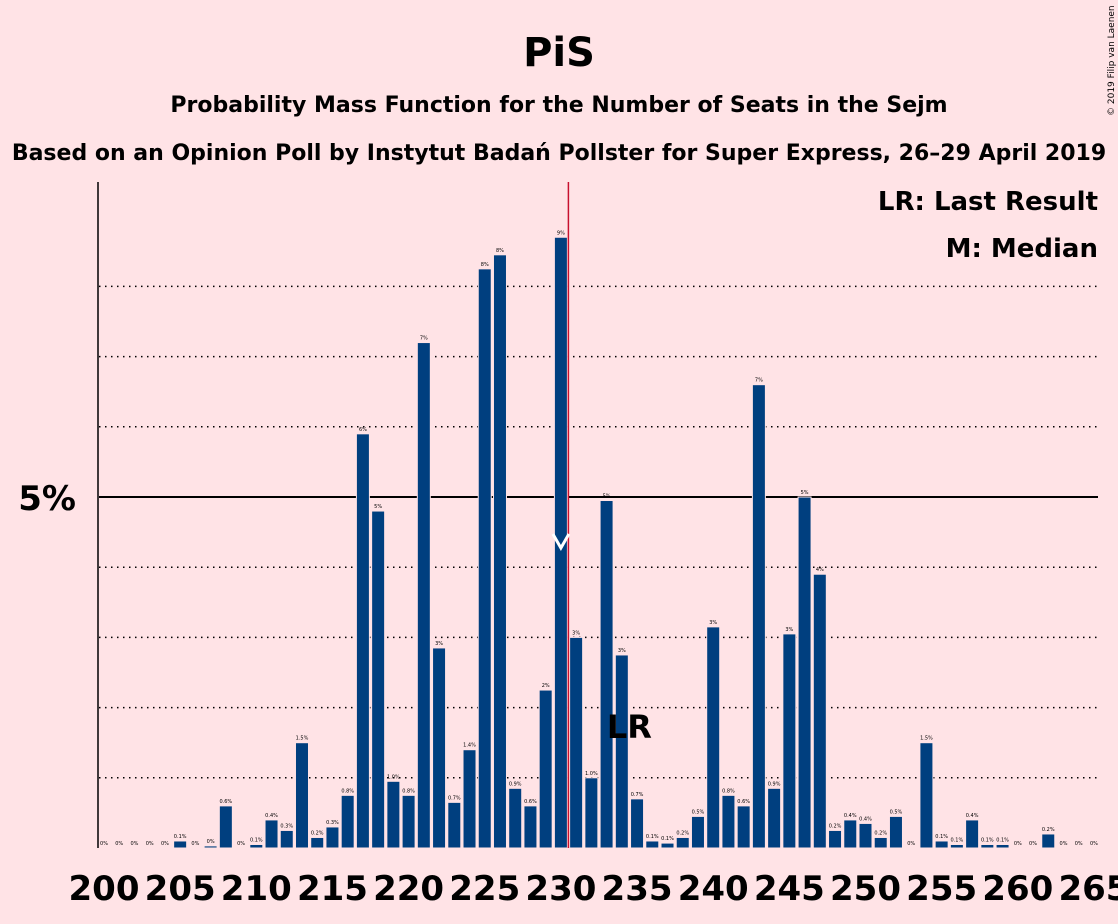 Image resolution: width=1118 pixels, height=924 pixels. Describe the element at coordinates (1112, 60) in the screenshot. I see `copyright-text: © 2019 Filip van Laenen` at that location.